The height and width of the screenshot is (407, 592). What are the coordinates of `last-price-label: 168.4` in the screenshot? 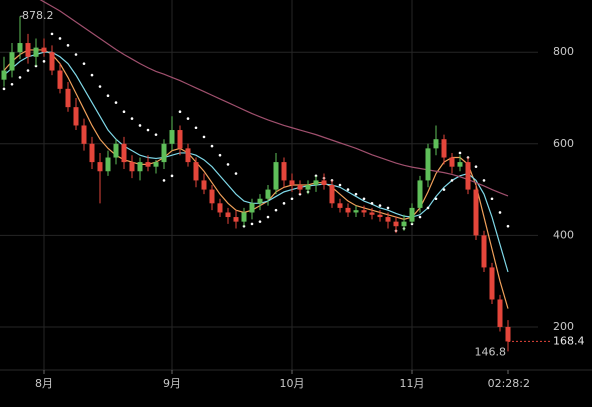 It's located at (569, 340).